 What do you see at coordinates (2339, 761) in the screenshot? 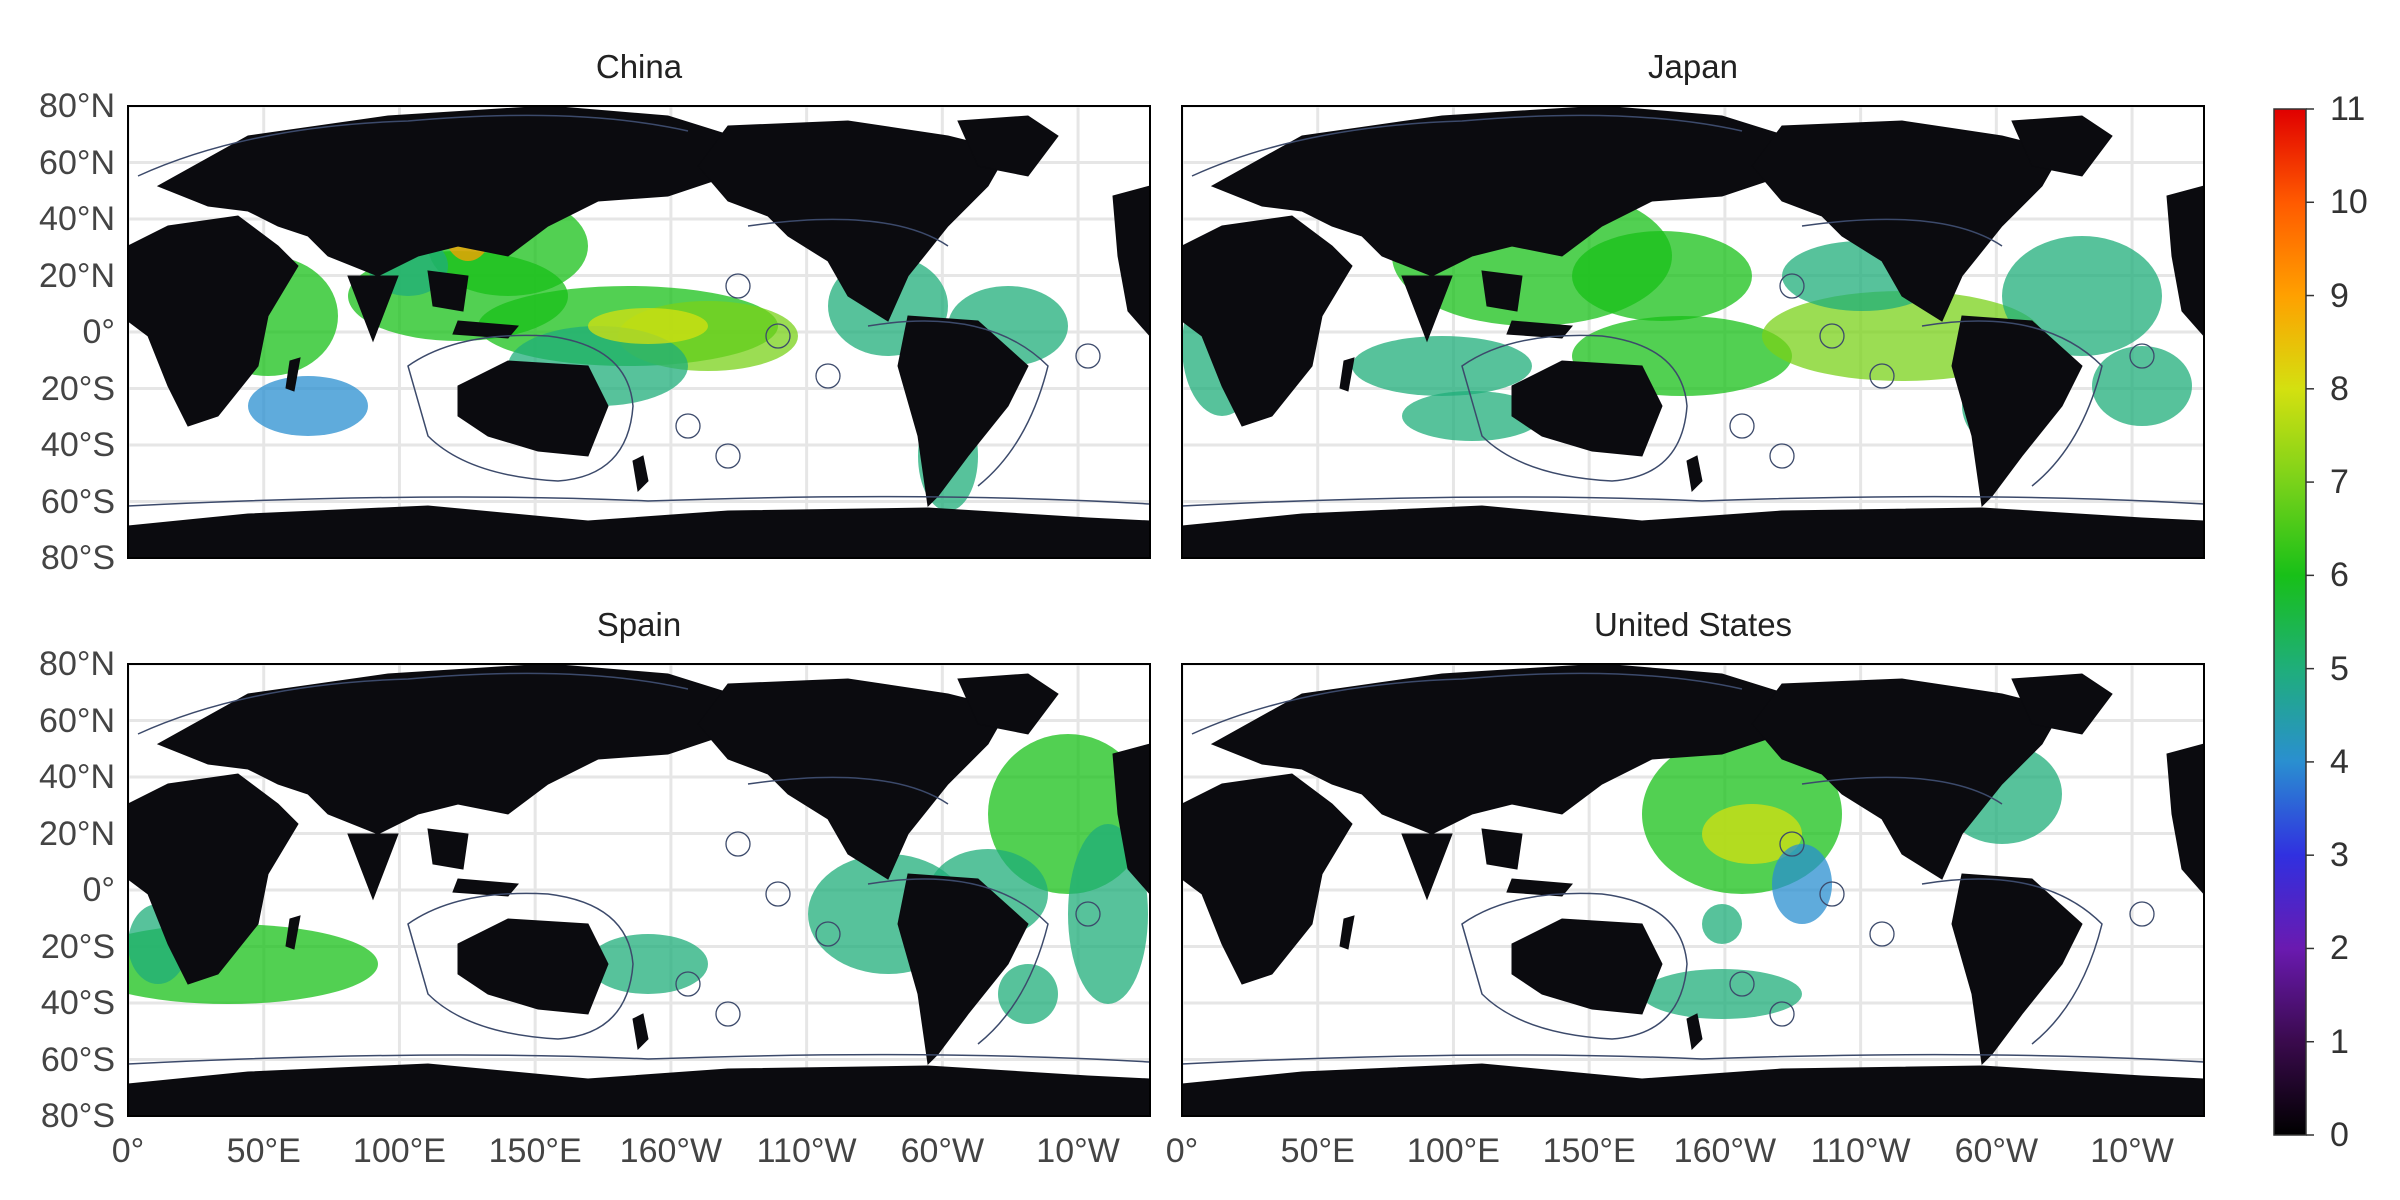
I see `colorbar-tick-label: 4` at bounding box center [2339, 761].